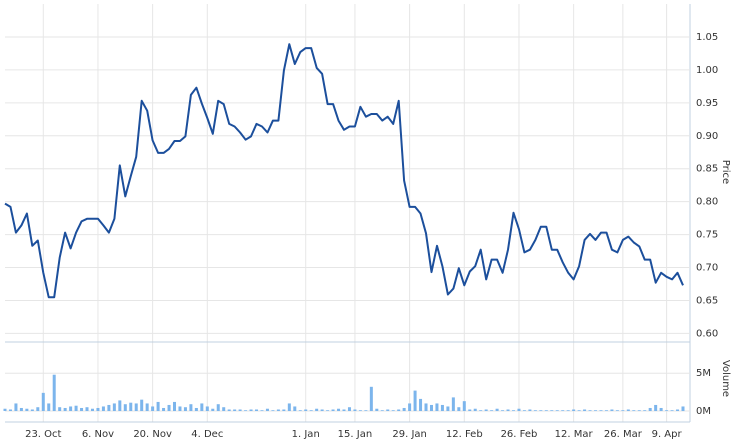 Image resolution: width=741 pixels, height=446 pixels. Describe the element at coordinates (707, 103) in the screenshot. I see `y-tick-label: 0.95` at that location.